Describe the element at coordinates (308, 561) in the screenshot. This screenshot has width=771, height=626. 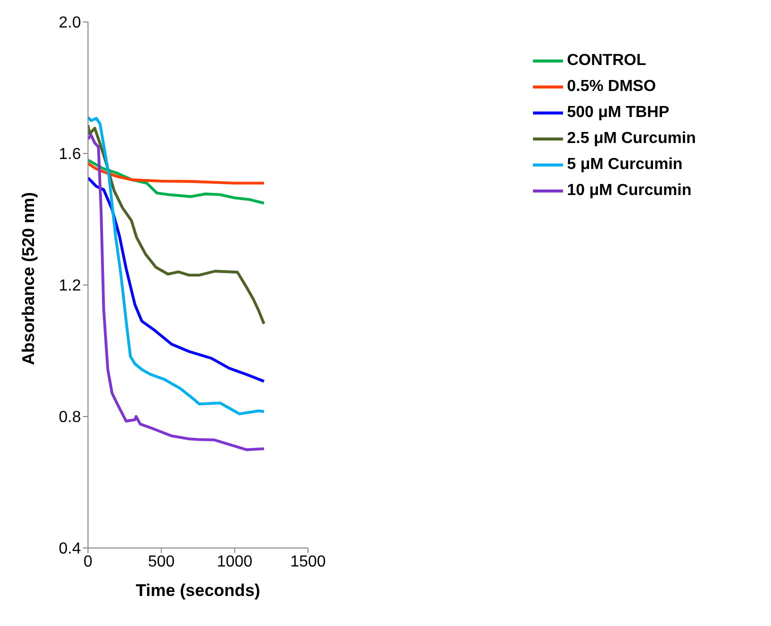
I see `x-tick-label: 1500` at that location.